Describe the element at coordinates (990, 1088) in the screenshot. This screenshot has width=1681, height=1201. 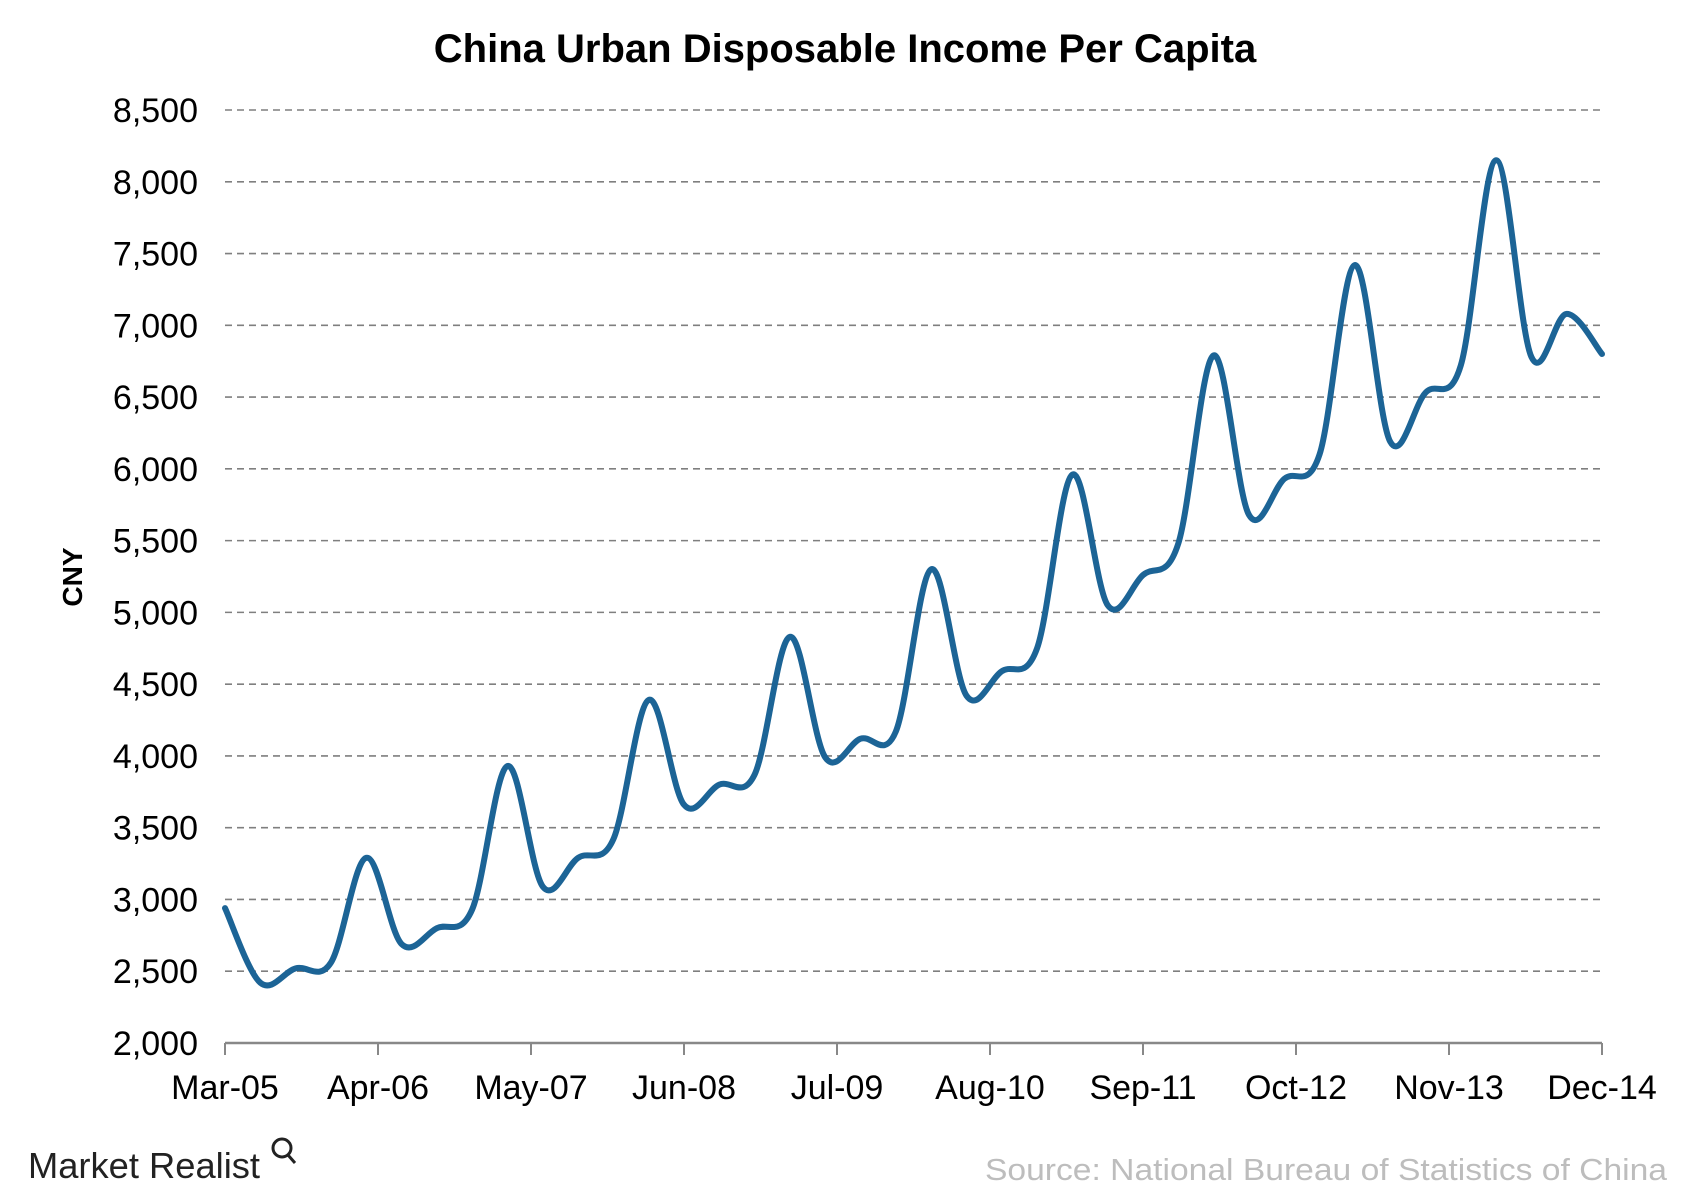
I see `x-tick-label: Aug-10` at that location.